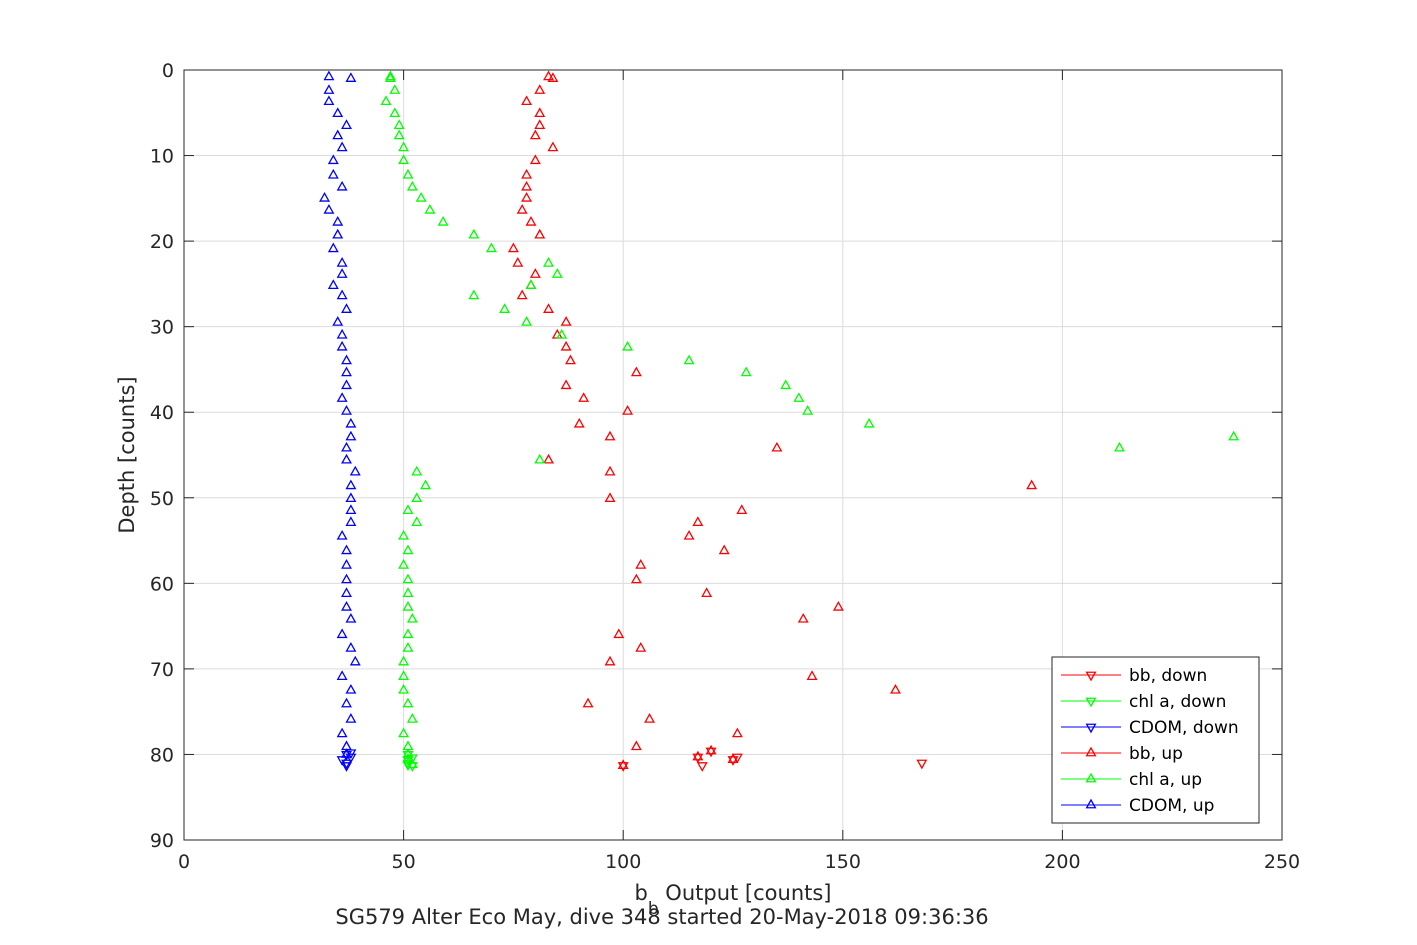 The height and width of the screenshot is (945, 1417). Describe the element at coordinates (162, 755) in the screenshot. I see `y-tick-label: 80` at that location.